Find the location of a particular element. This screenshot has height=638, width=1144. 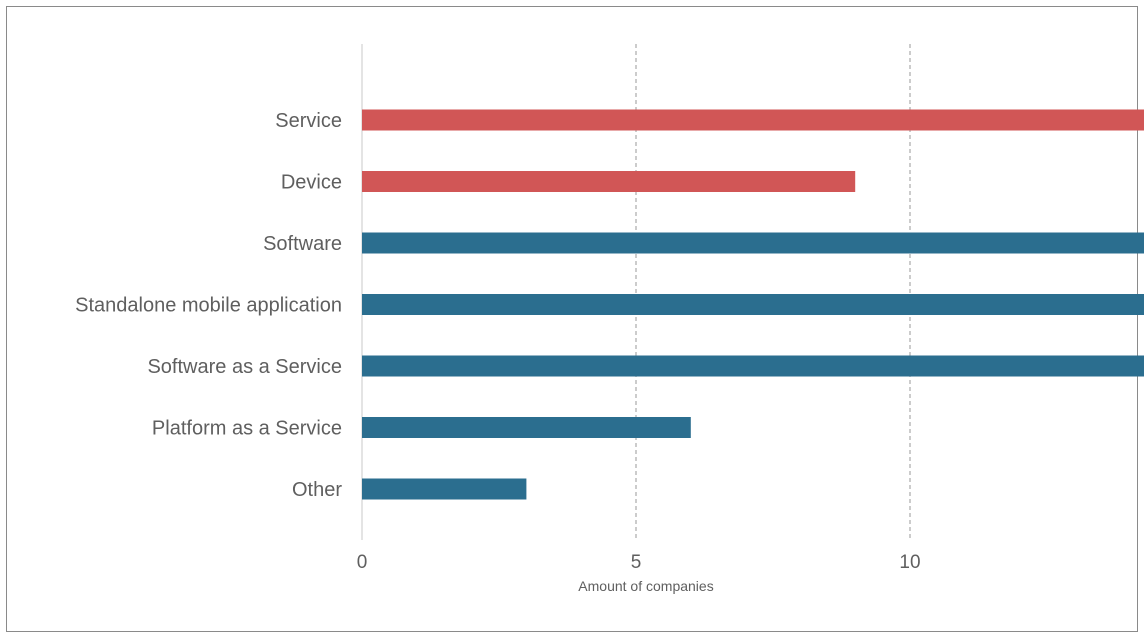

x-tick-labels: 05101520 is located at coordinates (639, 562).